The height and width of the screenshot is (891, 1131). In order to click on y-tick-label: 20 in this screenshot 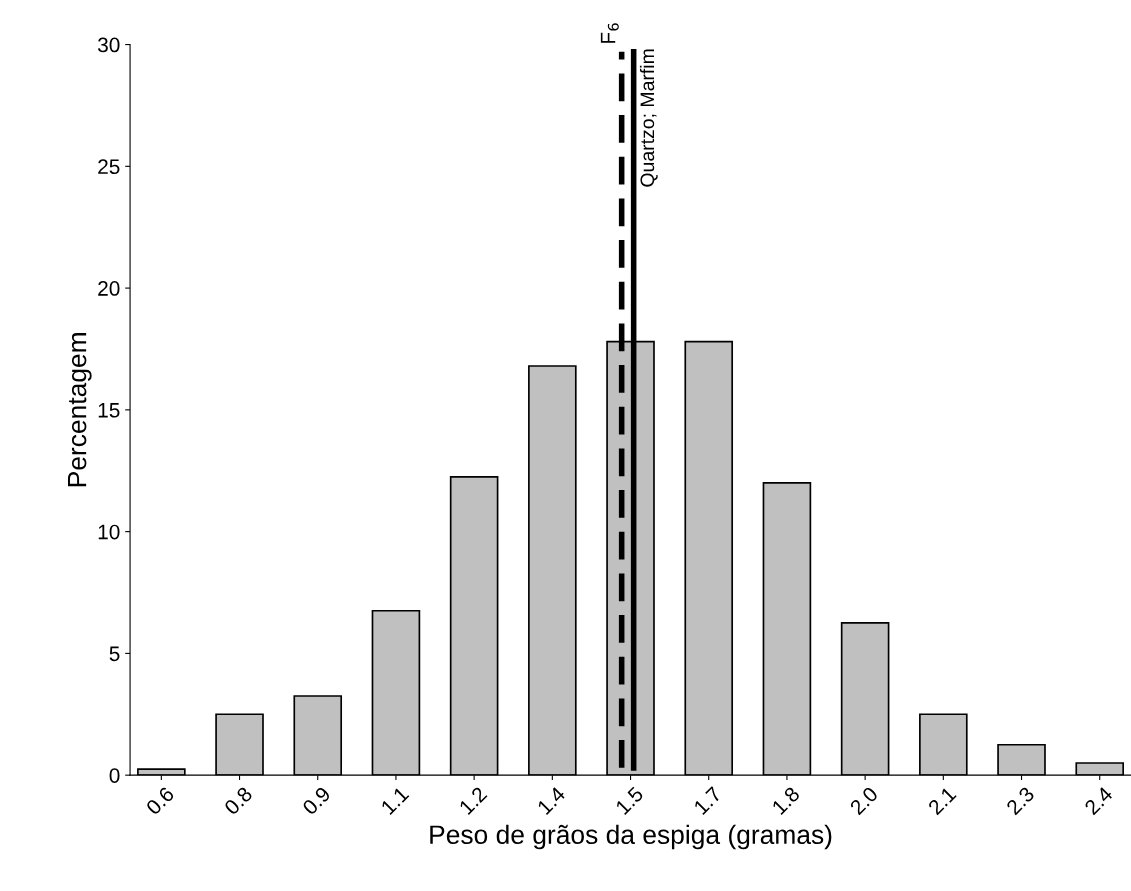, I will do `click(109, 288)`.